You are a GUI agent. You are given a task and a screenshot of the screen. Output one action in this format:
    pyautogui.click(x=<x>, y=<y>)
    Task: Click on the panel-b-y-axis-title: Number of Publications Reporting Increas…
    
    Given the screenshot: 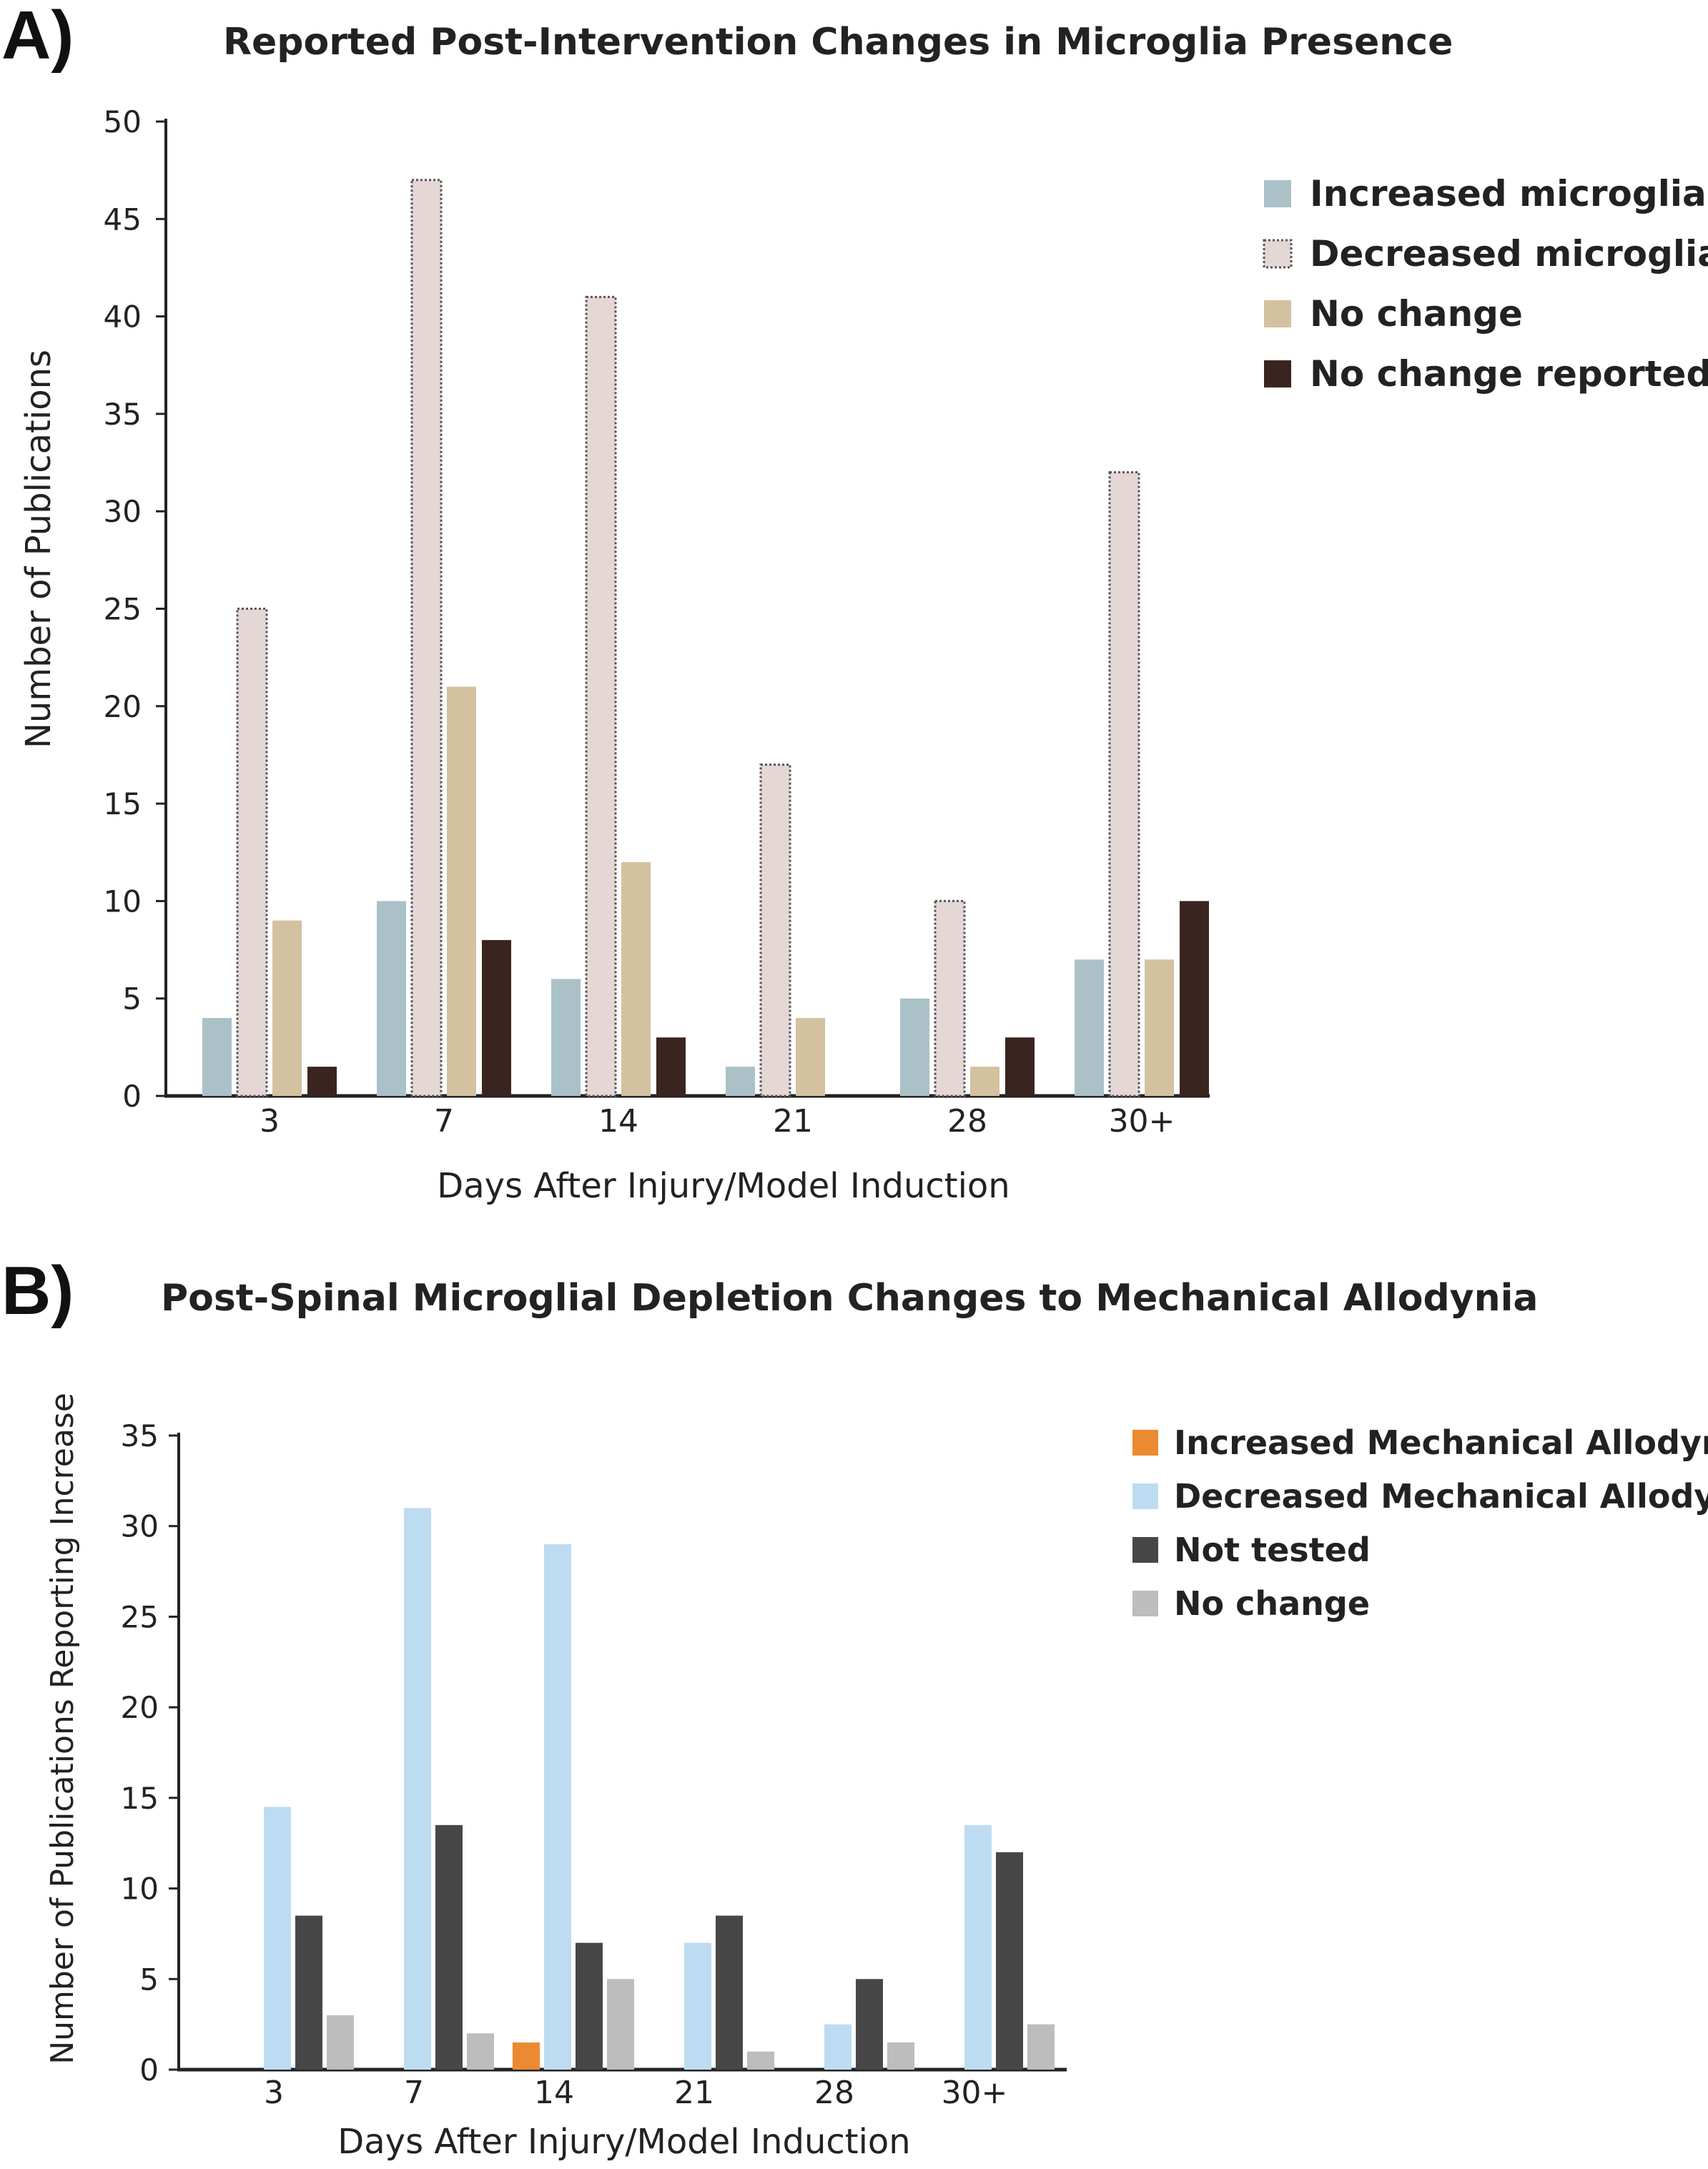 What is the action you would take?
    pyautogui.click(x=62, y=1729)
    